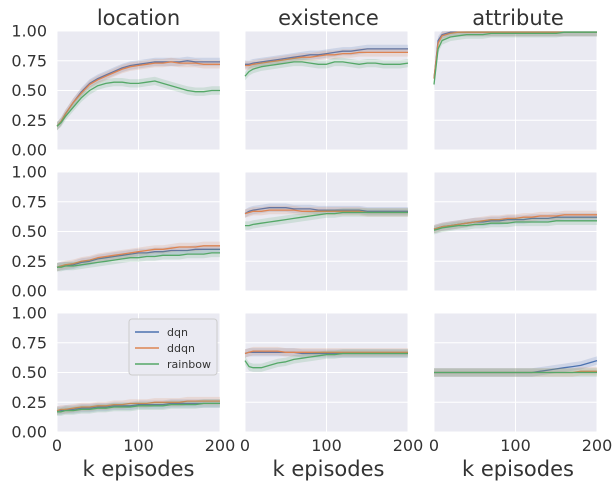 This screenshot has height=481, width=612. What do you see at coordinates (328, 18) in the screenshot?
I see `column-title-existence: existence` at bounding box center [328, 18].